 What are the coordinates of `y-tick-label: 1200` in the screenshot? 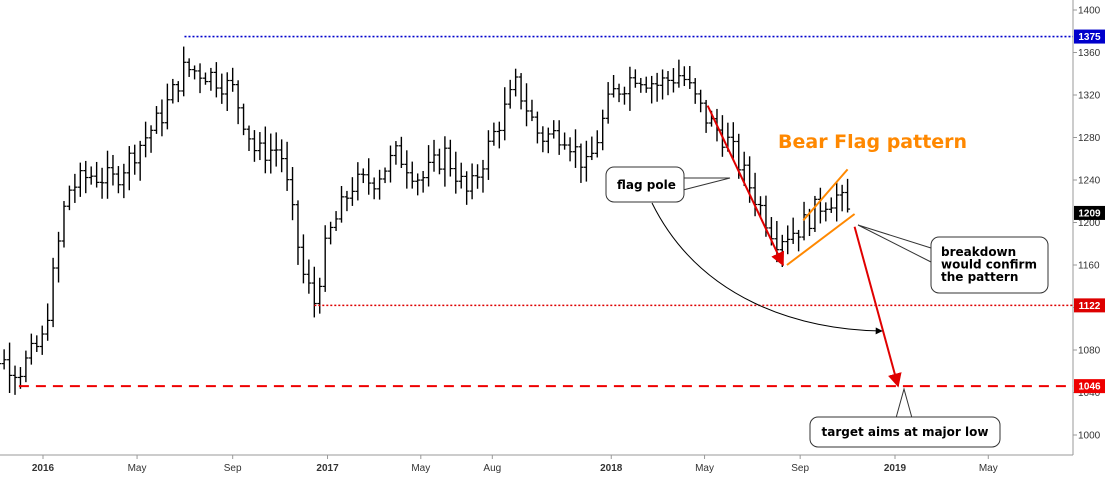 It's located at (1089, 223).